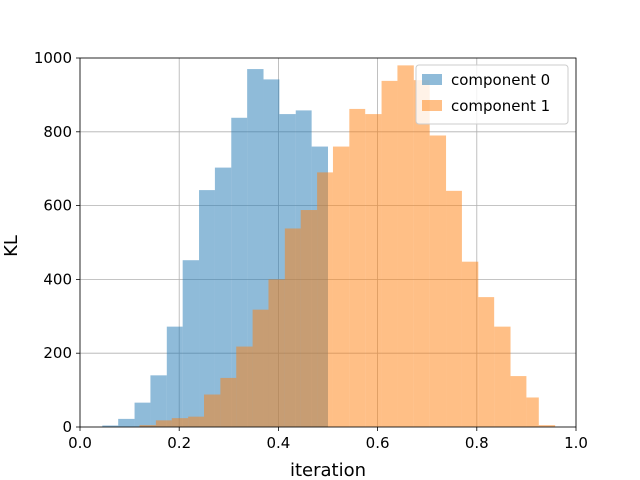 The height and width of the screenshot is (480, 640). Describe the element at coordinates (500, 106) in the screenshot. I see `legend-label: component 1` at that location.